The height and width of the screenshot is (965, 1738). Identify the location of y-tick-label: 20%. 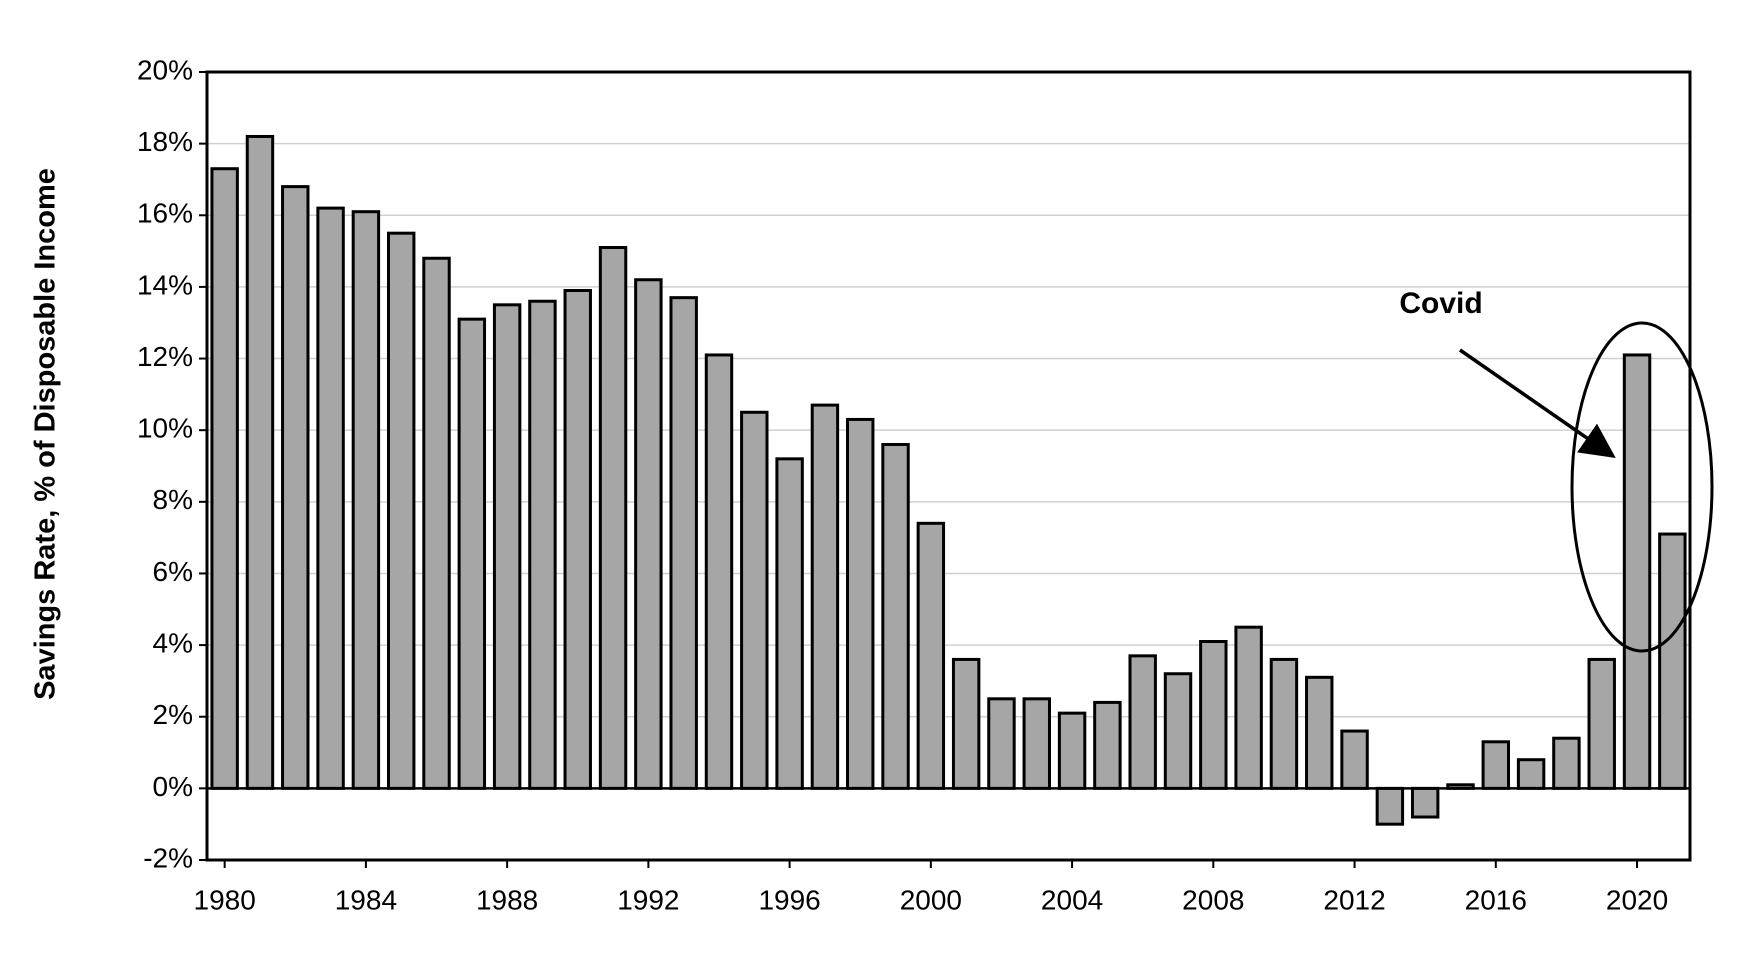
(165, 69).